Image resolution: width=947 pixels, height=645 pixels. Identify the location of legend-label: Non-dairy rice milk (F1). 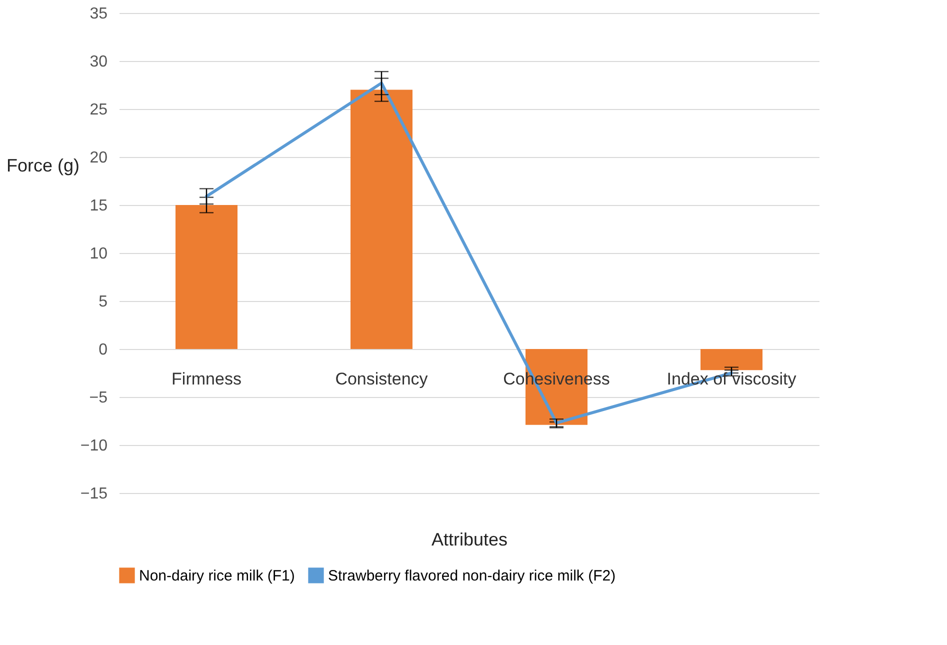
(217, 575).